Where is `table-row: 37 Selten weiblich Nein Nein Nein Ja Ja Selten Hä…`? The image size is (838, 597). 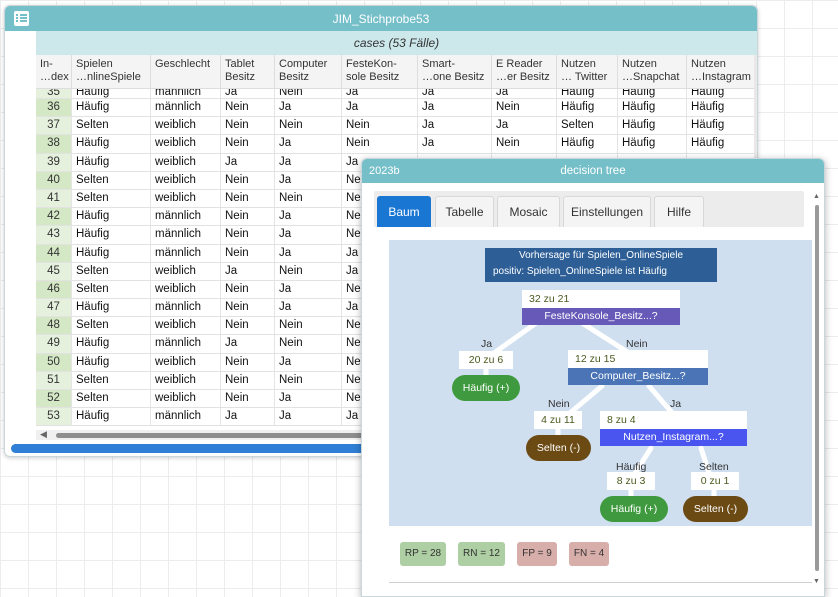 table-row: 37 Selten weiblich Nein Nein Nein Ja Ja Selten Hä… is located at coordinates (396, 126).